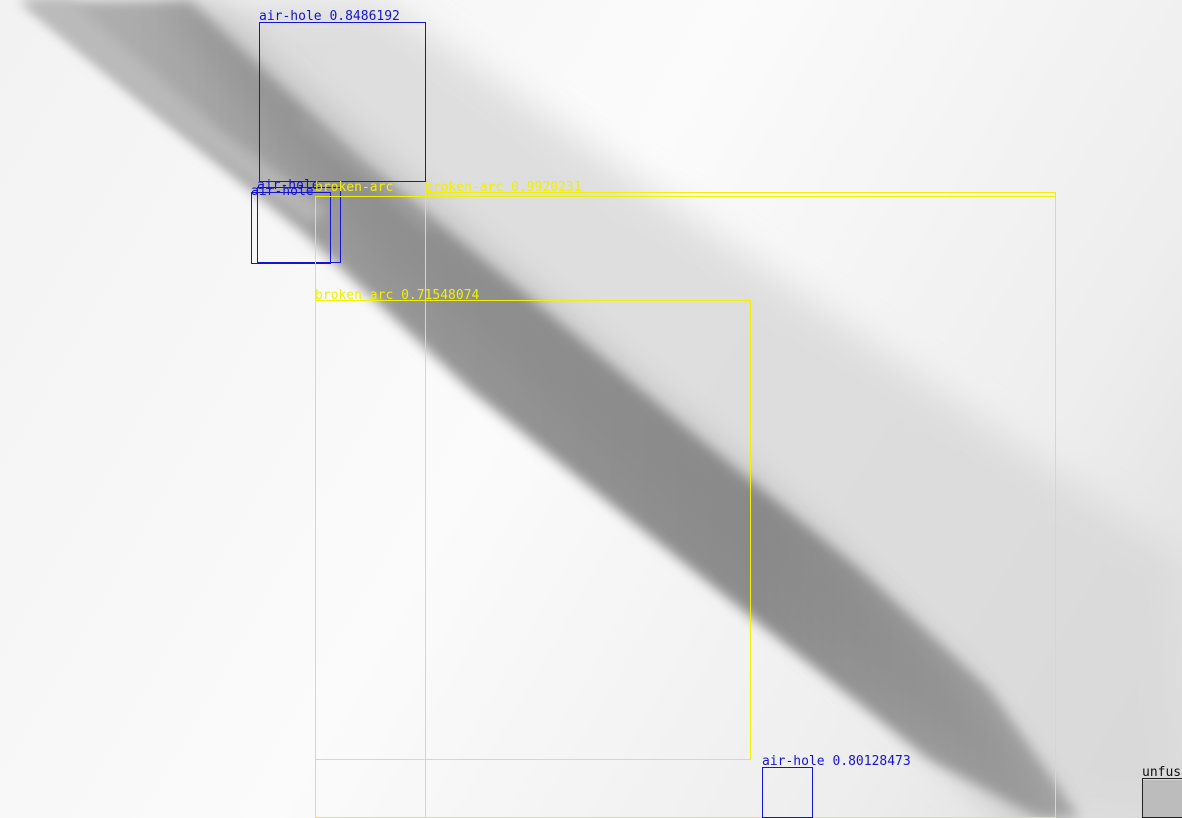 Image resolution: width=1182 pixels, height=818 pixels. I want to click on broken-arc-label-3: broken-arc, so click(354, 187).